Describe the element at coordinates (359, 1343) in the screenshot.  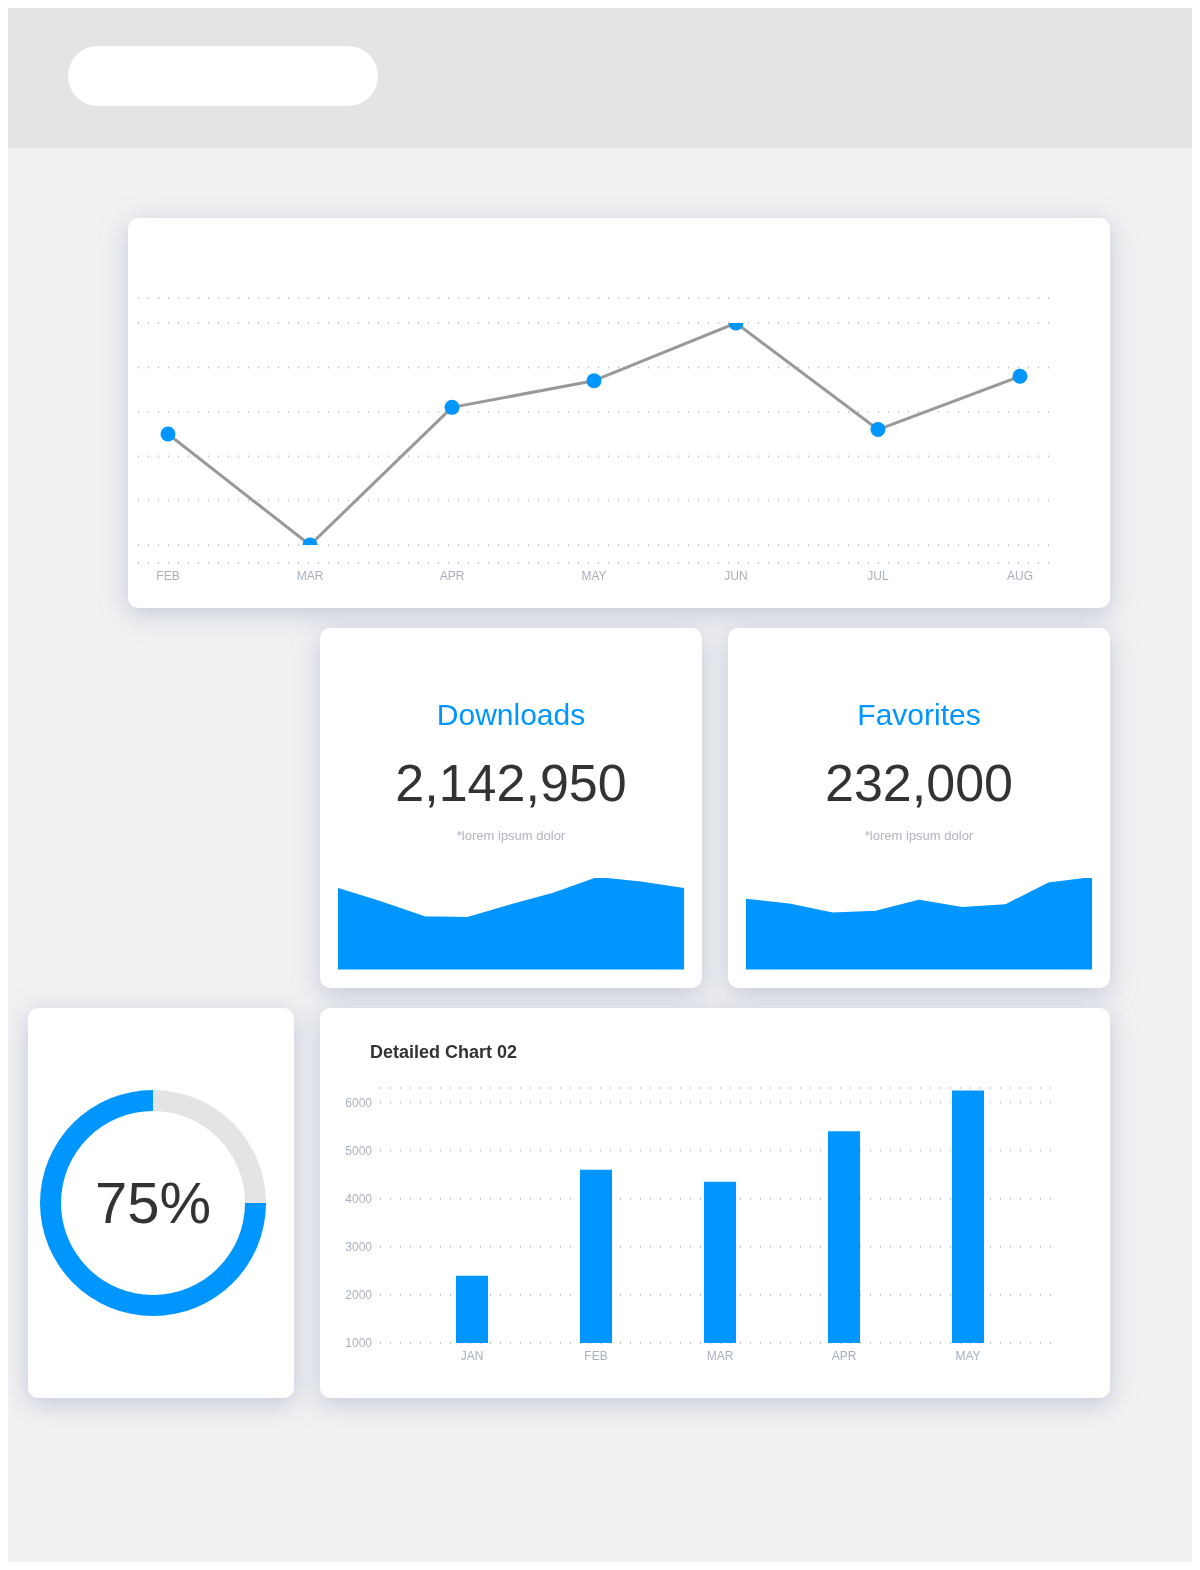
I see `y-tick-label: 1000` at that location.